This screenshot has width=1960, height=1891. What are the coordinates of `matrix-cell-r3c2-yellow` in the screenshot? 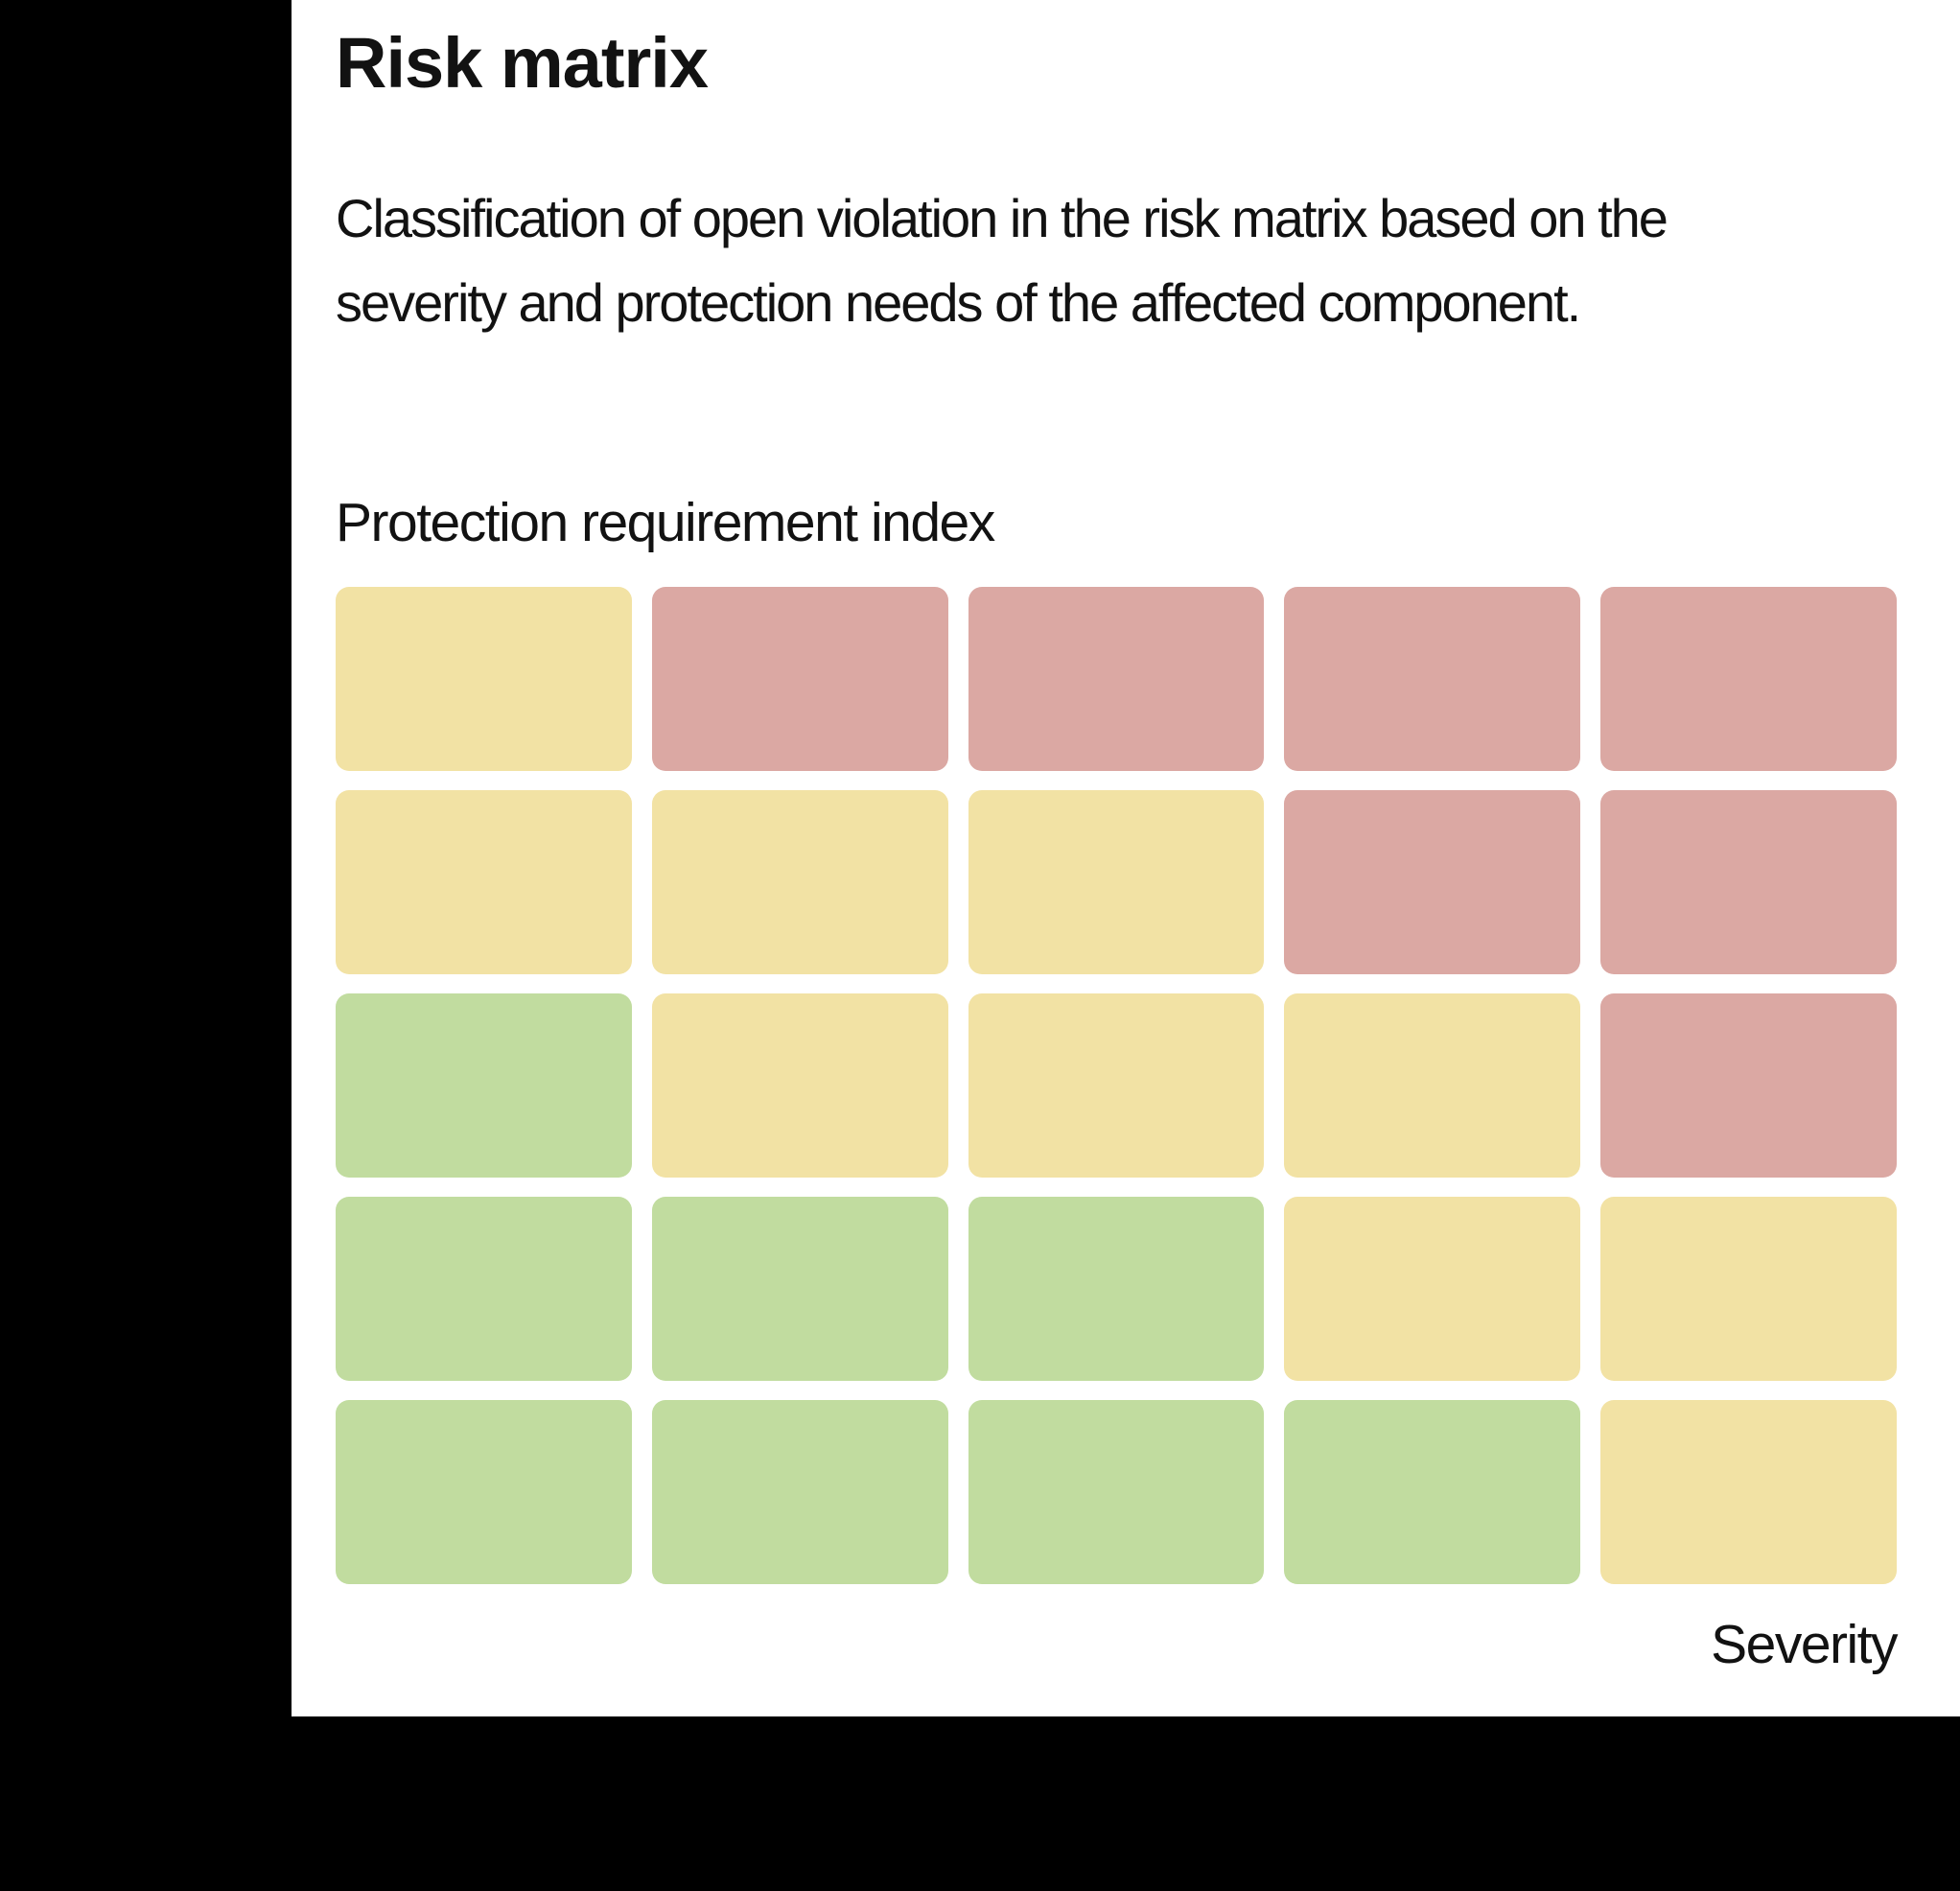 It's located at (799, 1085).